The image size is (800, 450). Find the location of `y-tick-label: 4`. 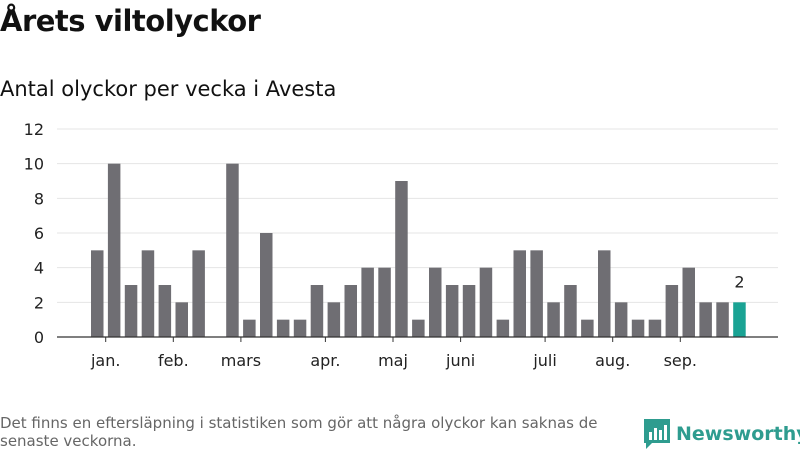

y-tick-label: 4 is located at coordinates (39, 268).